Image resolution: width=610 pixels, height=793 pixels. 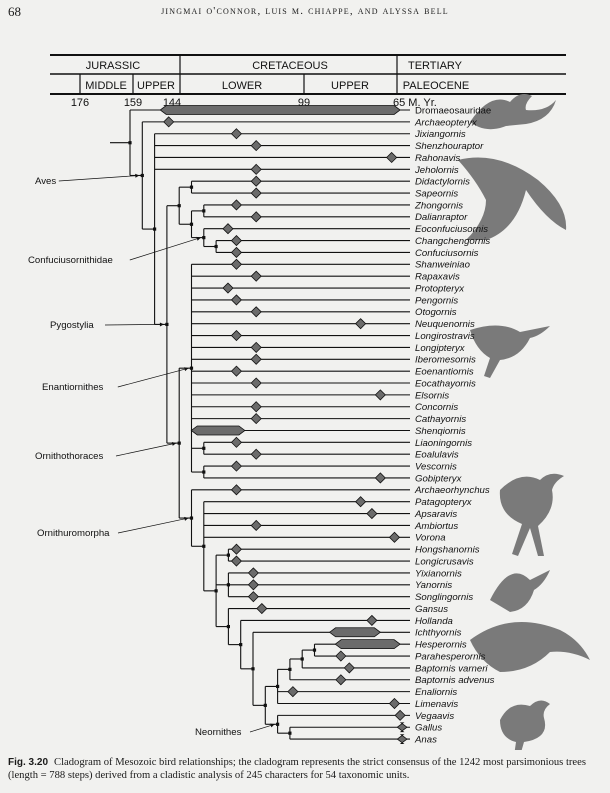 I want to click on clade-label: Aves, so click(x=45, y=181).